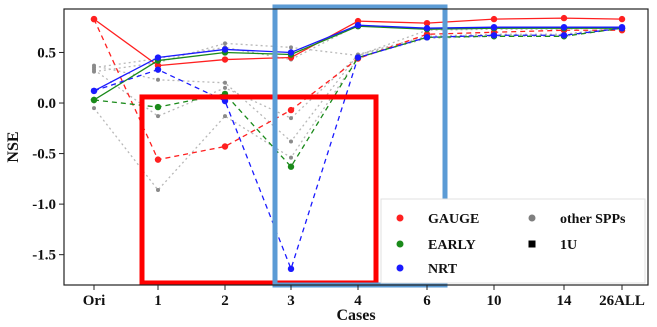 The height and width of the screenshot is (327, 657). I want to click on x-tick-label: Ori, so click(94, 301).